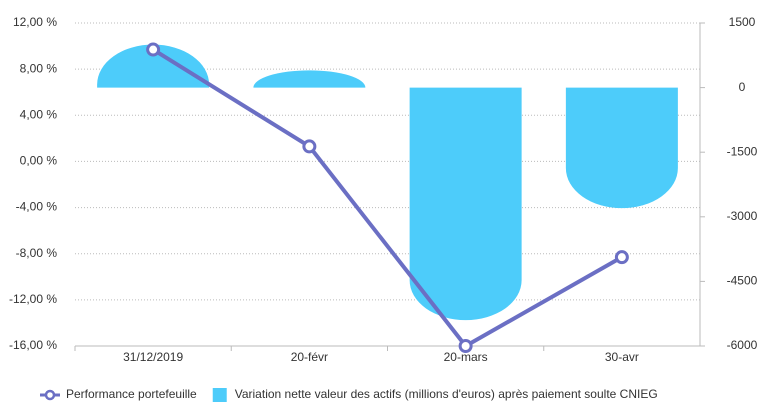 This screenshot has height=415, width=763. Describe the element at coordinates (742, 22) in the screenshot. I see `y2-tick-label: 1500` at that location.